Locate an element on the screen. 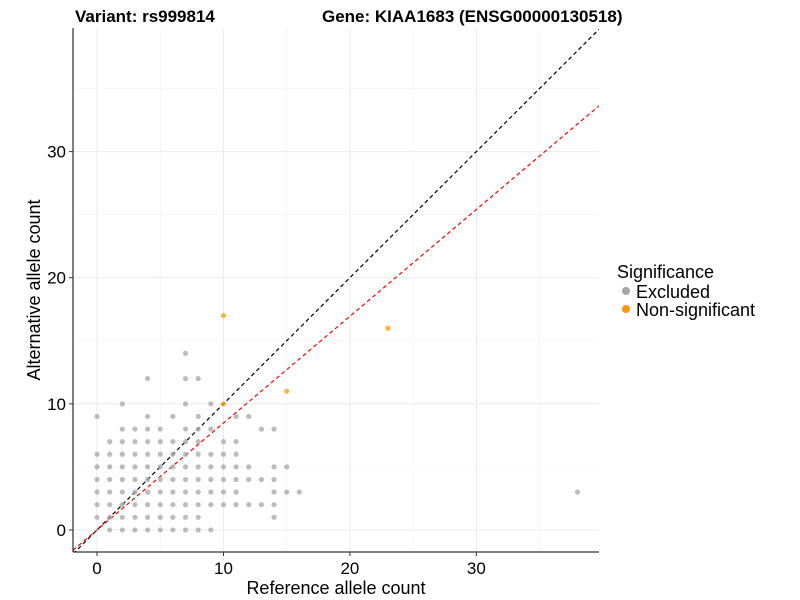 The width and height of the screenshot is (800, 600). x-axis-label: Reference allele count is located at coordinates (335, 588).